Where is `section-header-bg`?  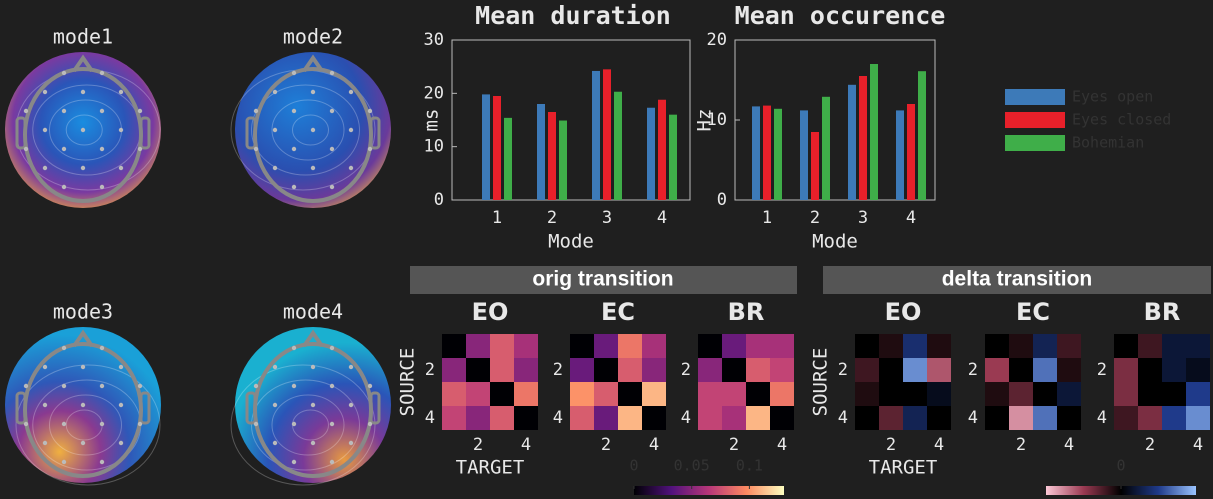 section-header-bg is located at coordinates (603, 280).